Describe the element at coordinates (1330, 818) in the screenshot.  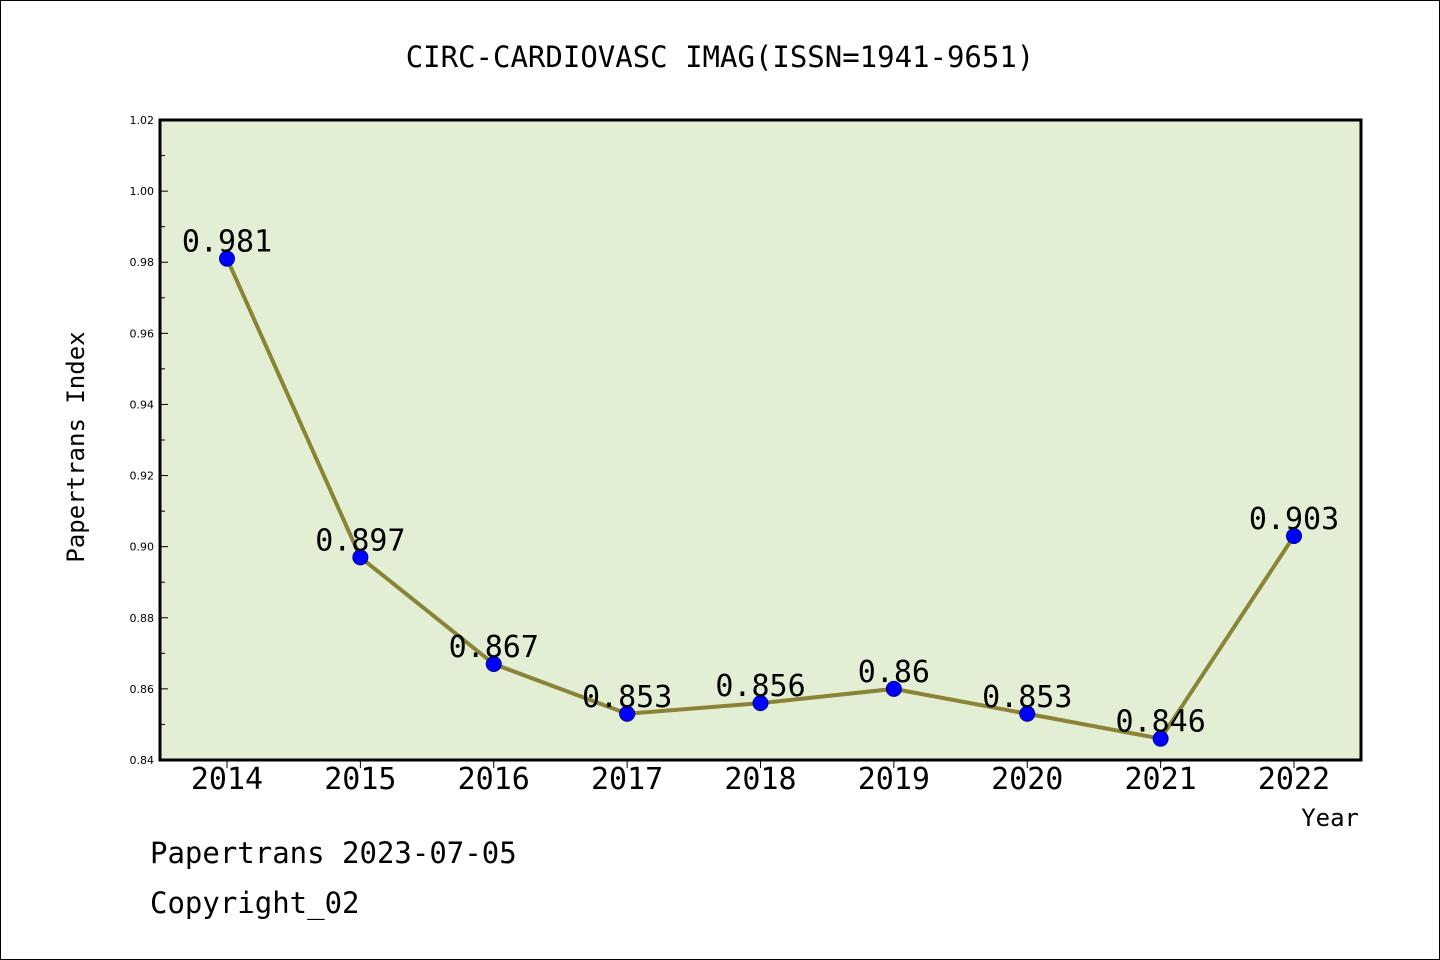
I see `x-axis-label: Year` at that location.